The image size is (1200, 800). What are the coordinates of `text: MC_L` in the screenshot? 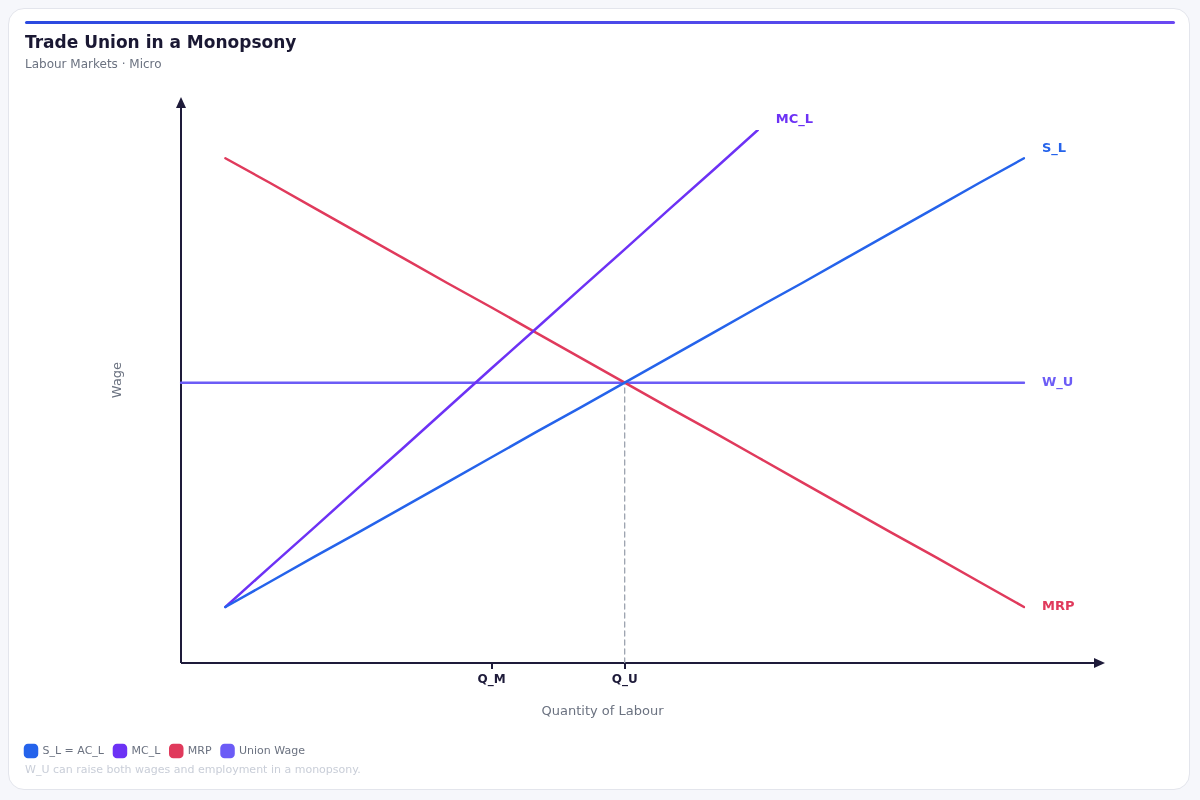 It's located at (794, 119).